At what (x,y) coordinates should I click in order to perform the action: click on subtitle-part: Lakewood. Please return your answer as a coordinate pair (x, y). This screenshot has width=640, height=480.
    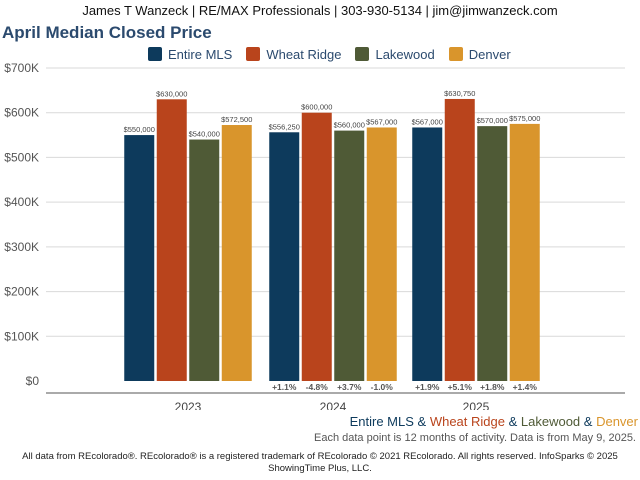
    Looking at the image, I should click on (550, 421).